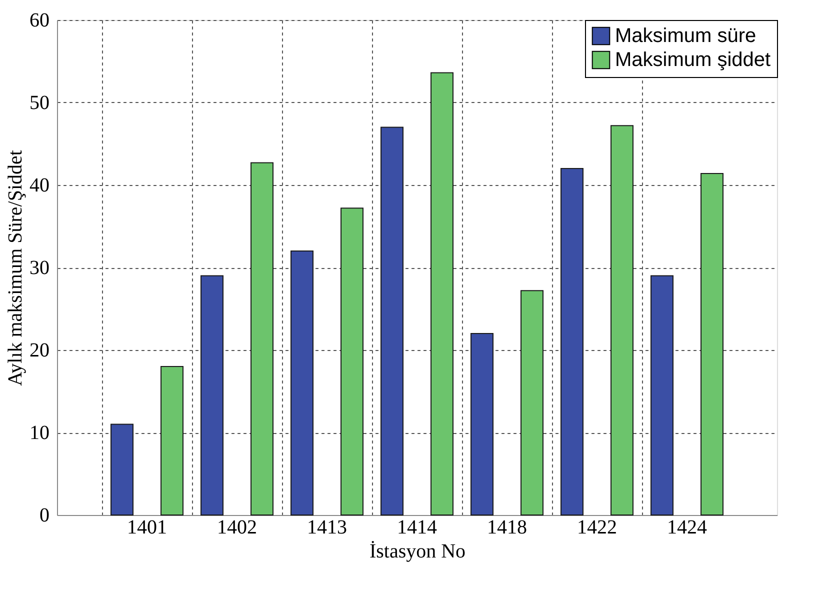 The height and width of the screenshot is (593, 832). Describe the element at coordinates (40, 351) in the screenshot. I see `y-tick-label: 20` at that location.